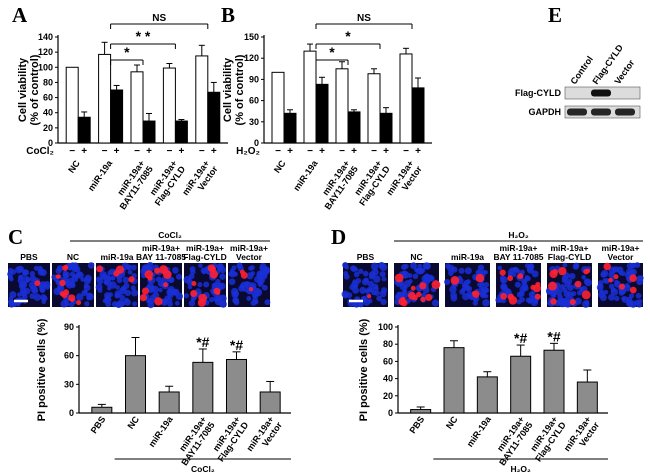  I want to click on blot-lane-label: Vector, so click(624, 71).